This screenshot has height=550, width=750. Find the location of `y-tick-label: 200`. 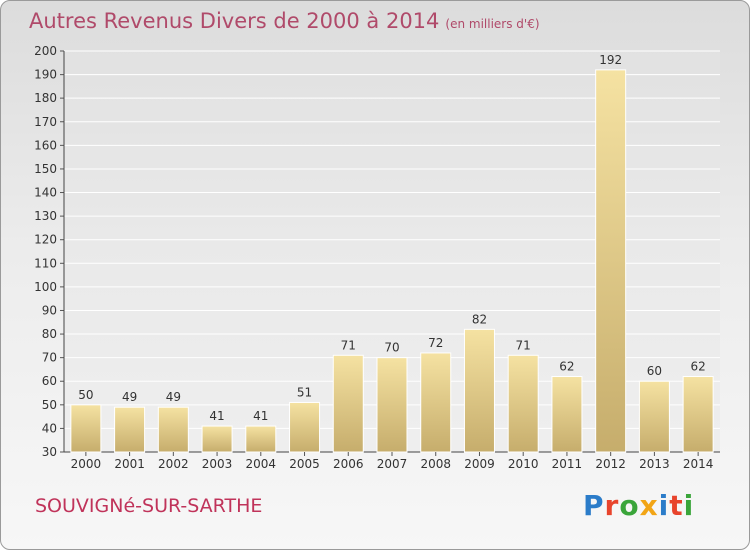

y-tick-label: 200 is located at coordinates (45, 51).